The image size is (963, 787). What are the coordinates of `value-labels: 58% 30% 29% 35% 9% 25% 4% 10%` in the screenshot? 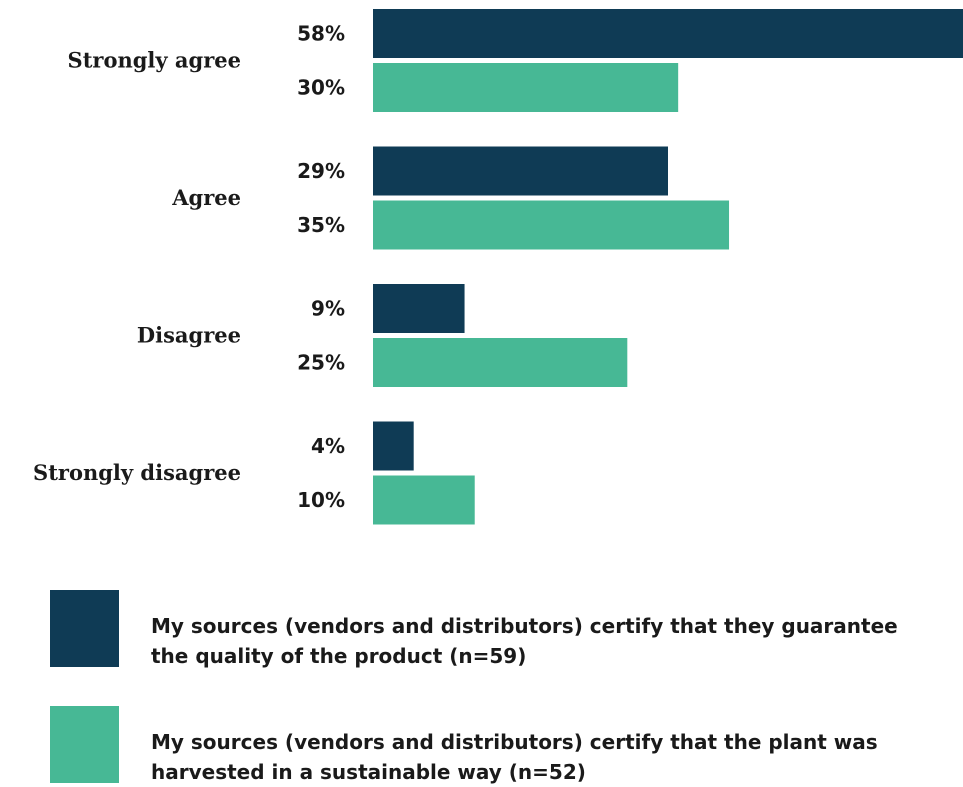 It's located at (321, 267).